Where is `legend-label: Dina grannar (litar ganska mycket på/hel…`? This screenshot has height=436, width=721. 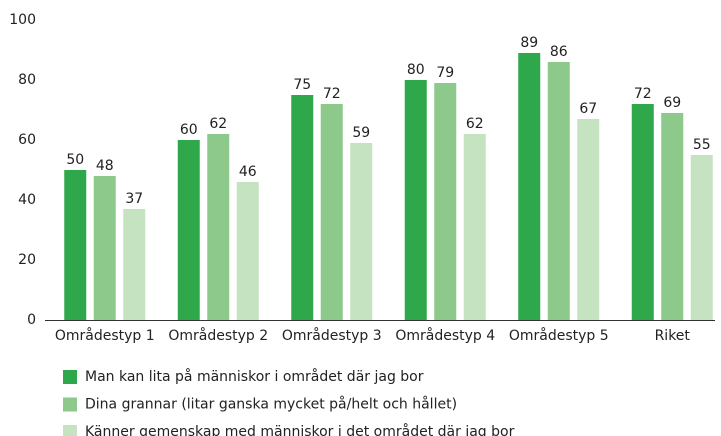 legend-label: Dina grannar (litar ganska mycket på/hel… is located at coordinates (271, 404).